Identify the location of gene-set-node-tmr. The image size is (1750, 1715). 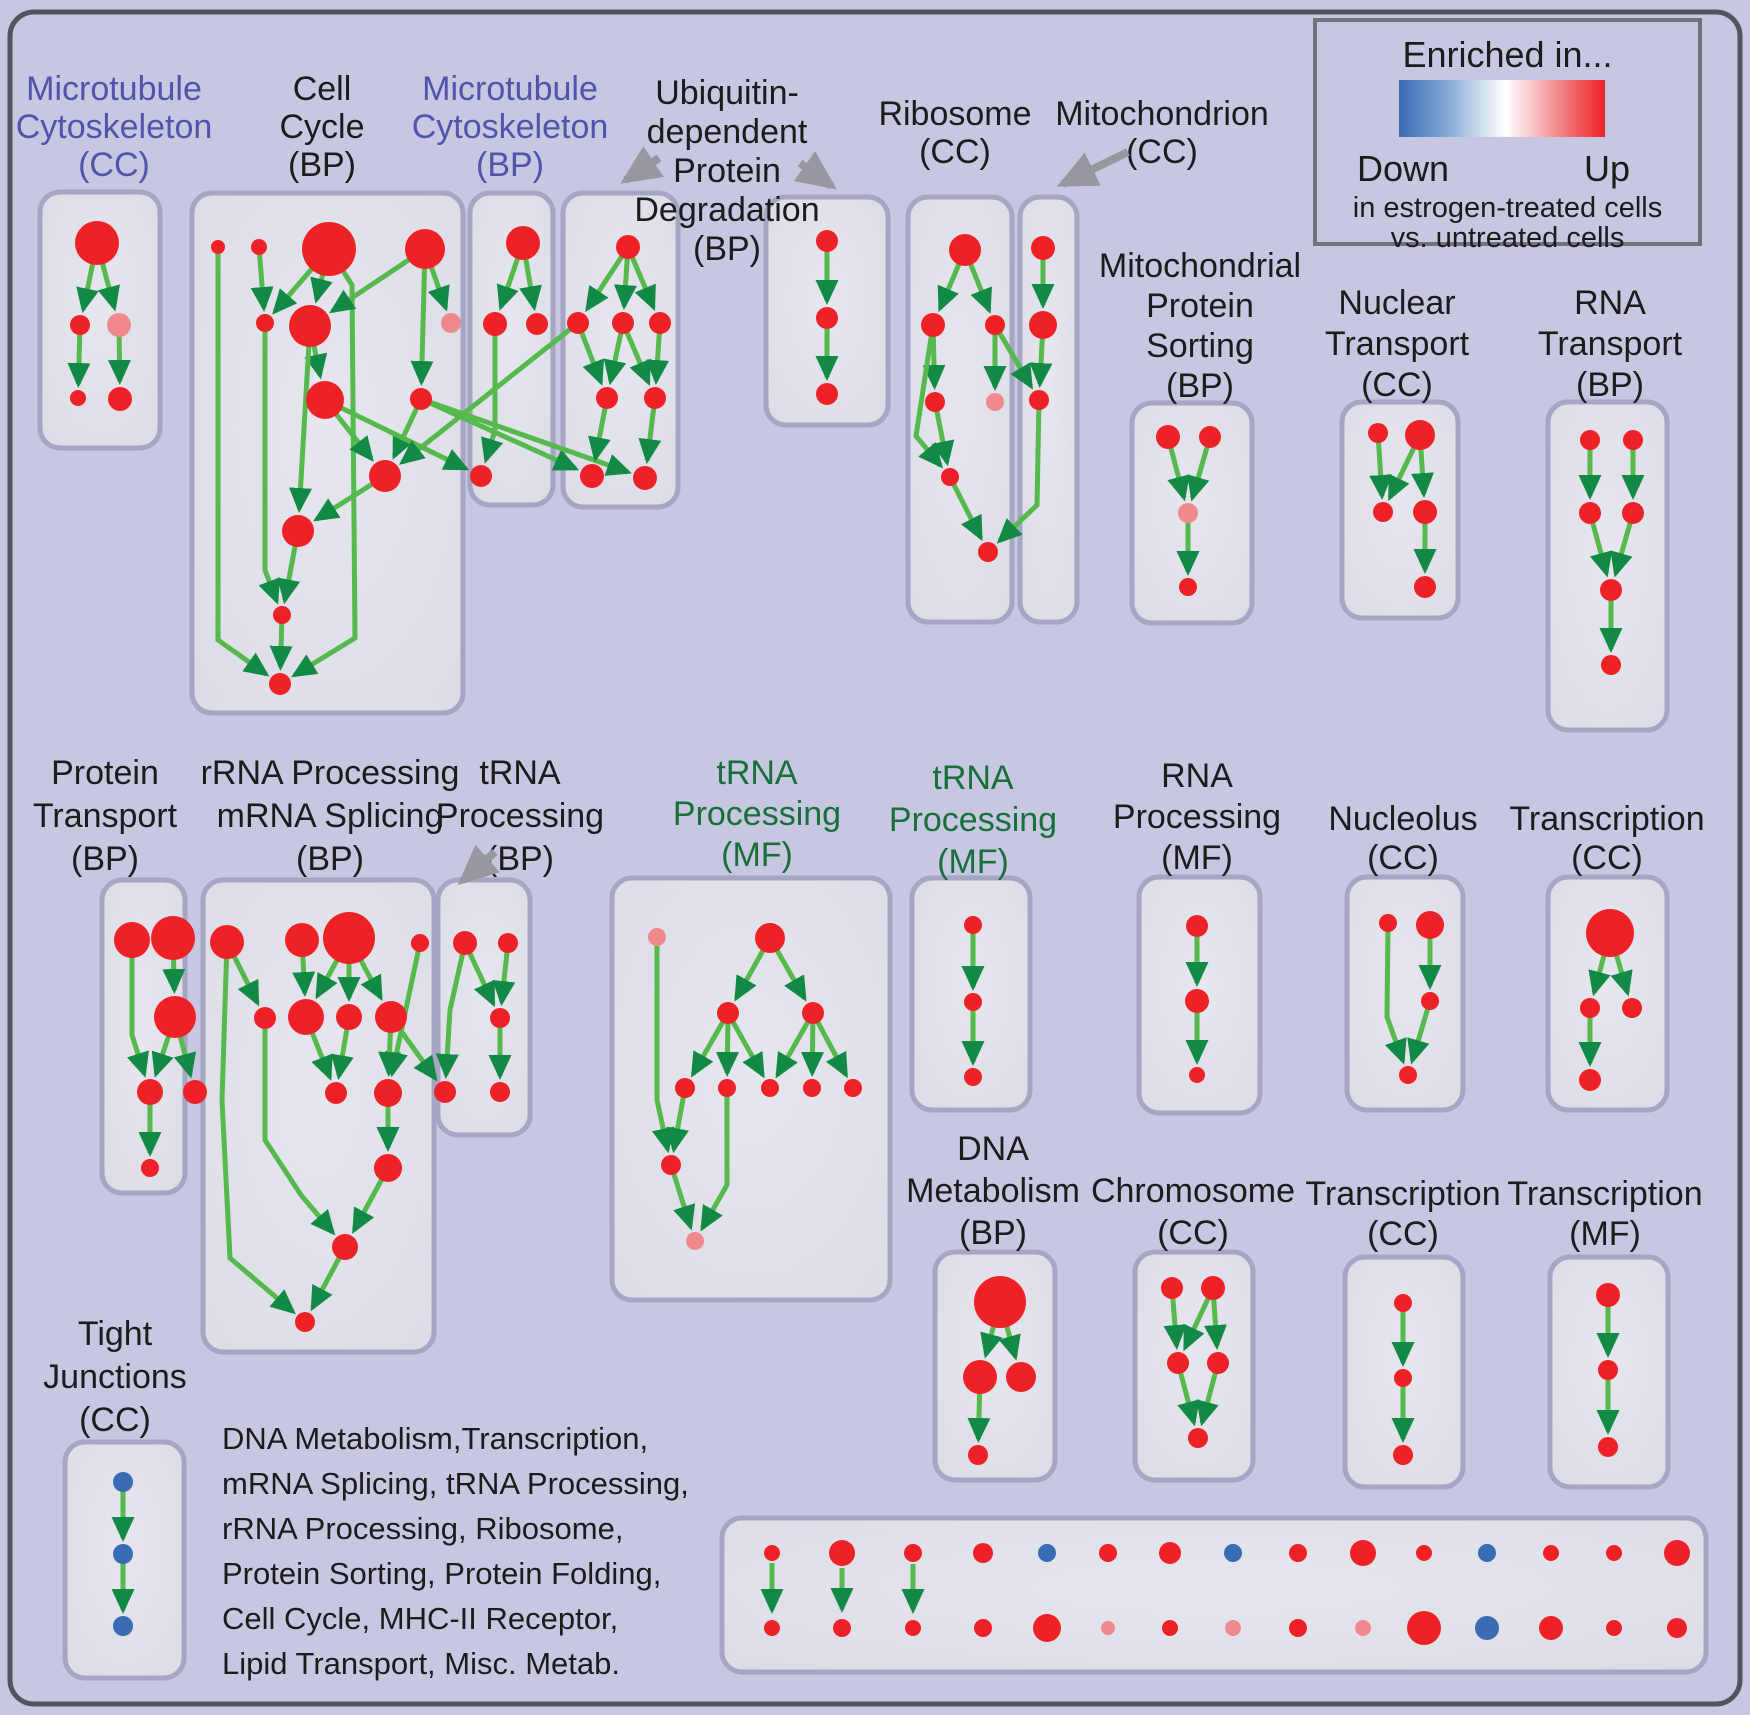
(728, 1013).